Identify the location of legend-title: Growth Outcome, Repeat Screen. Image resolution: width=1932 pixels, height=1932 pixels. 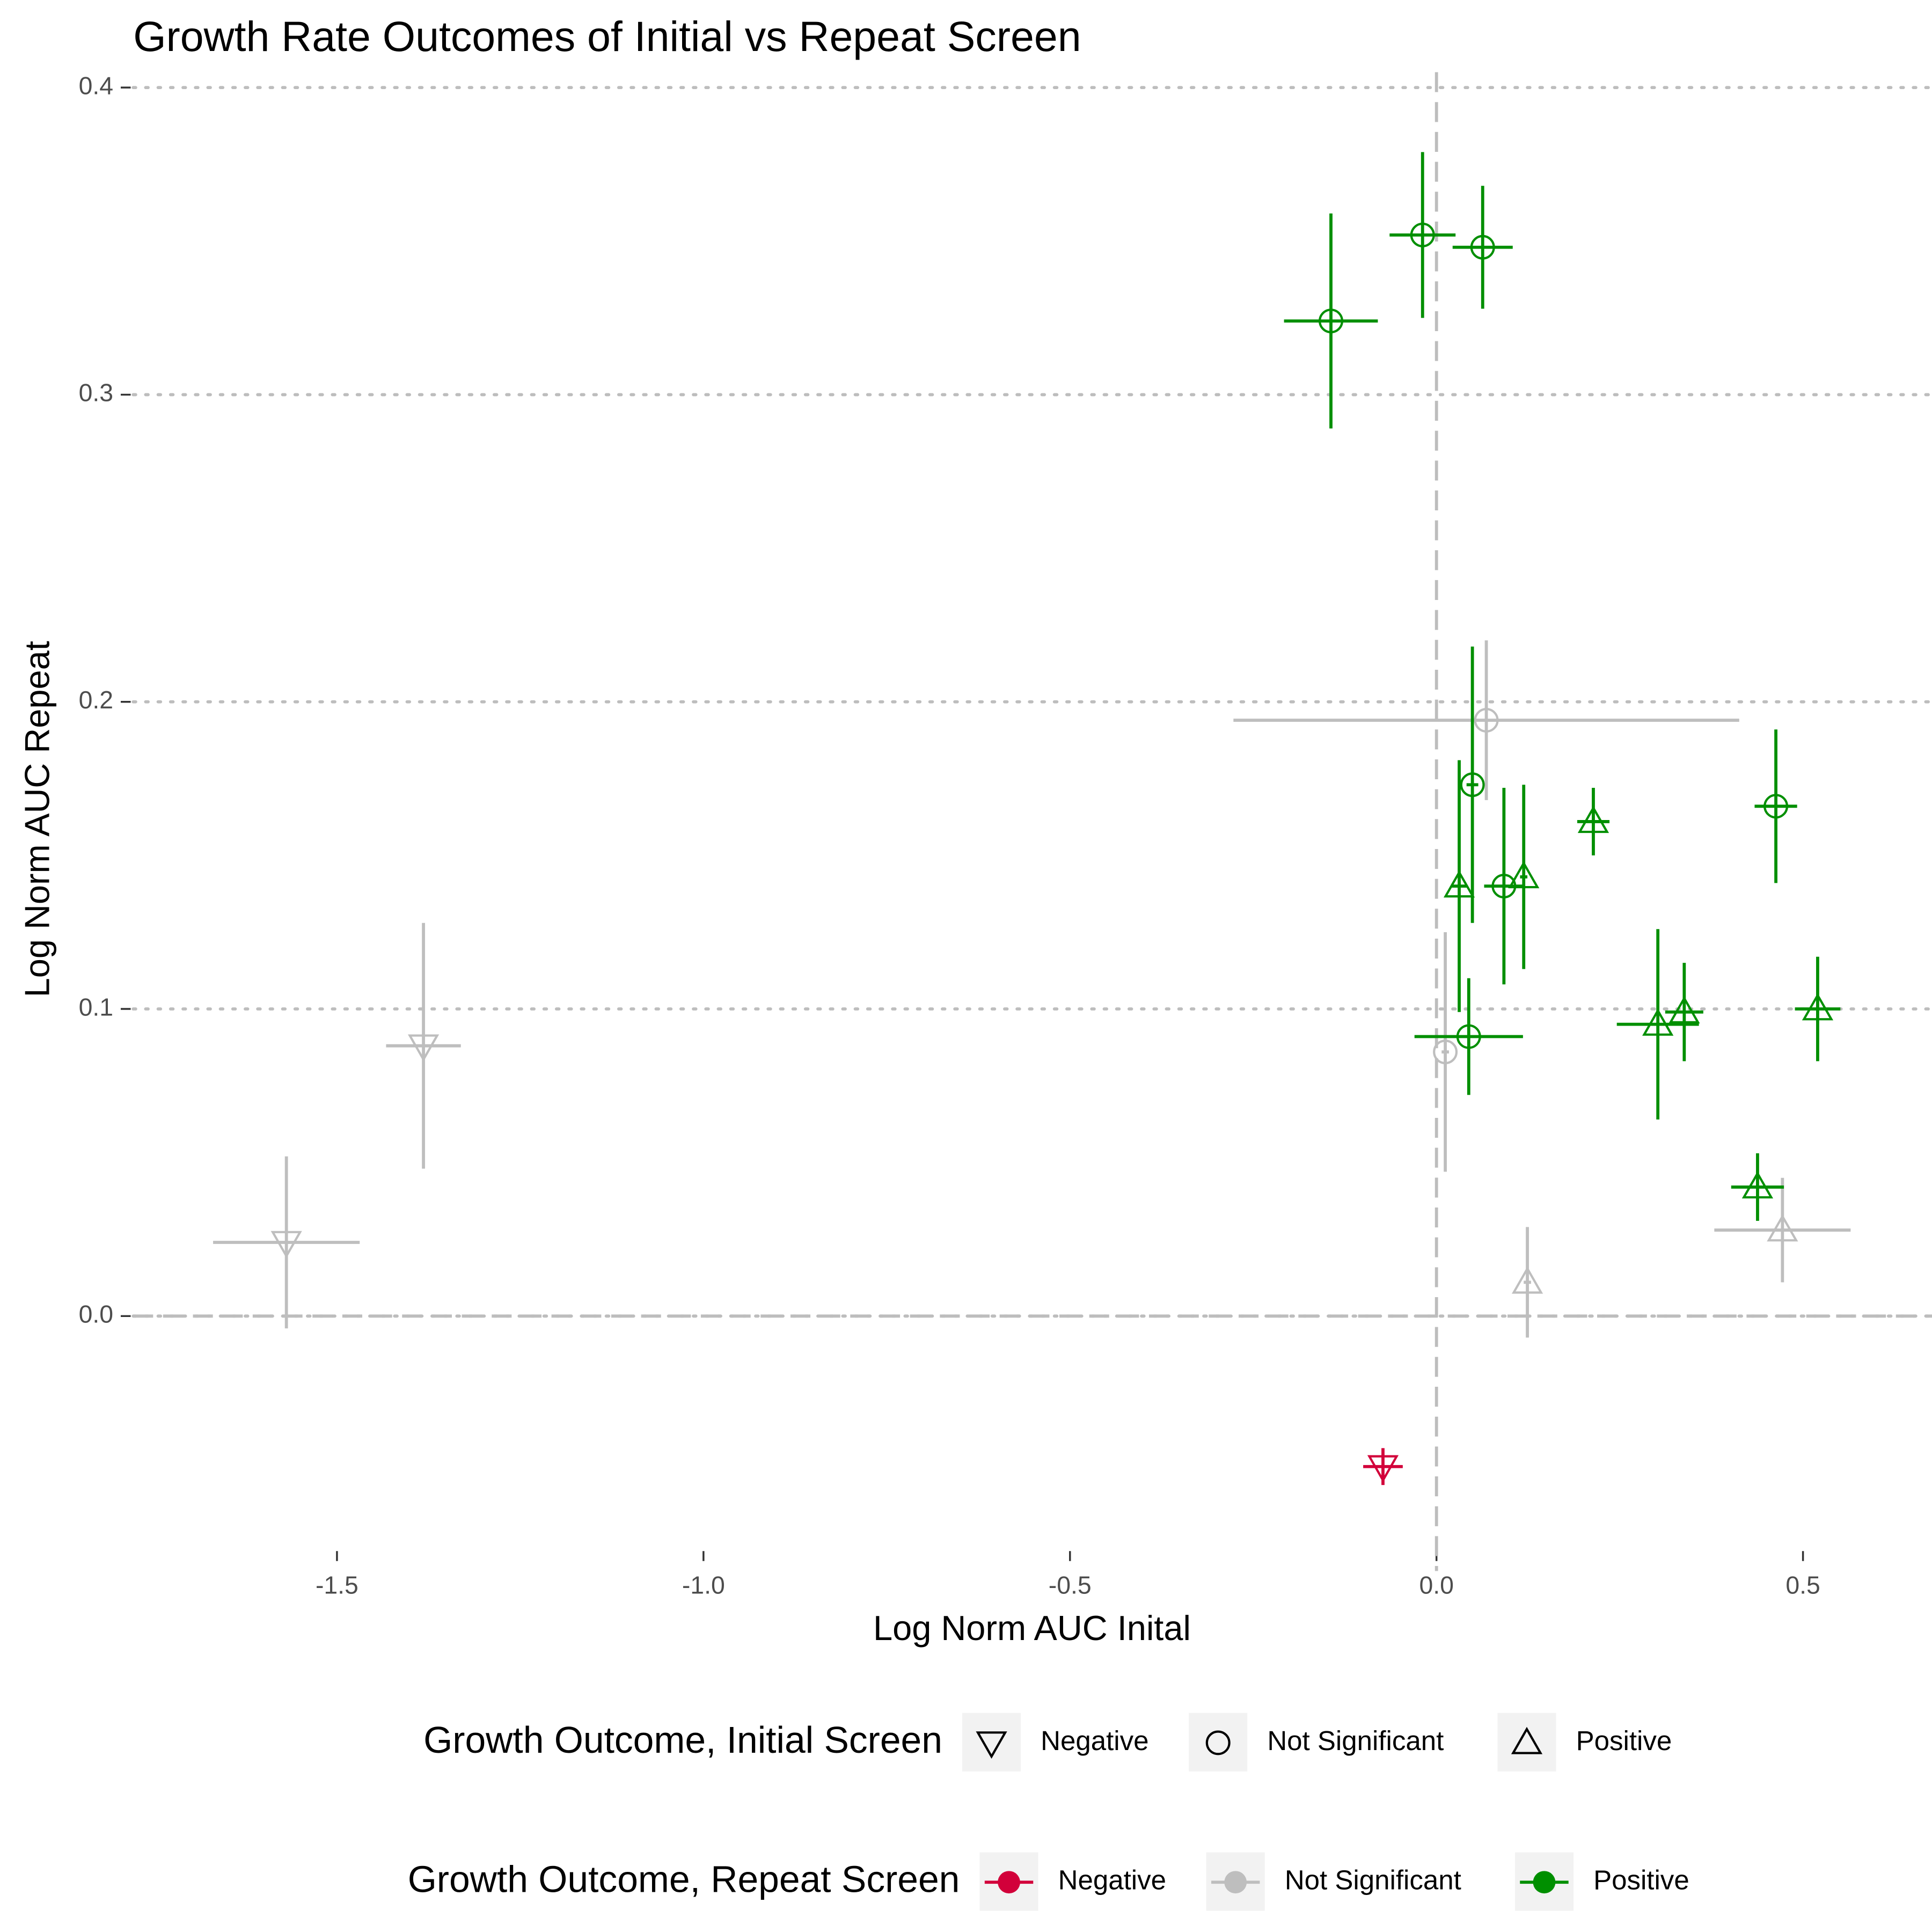
(684, 1879).